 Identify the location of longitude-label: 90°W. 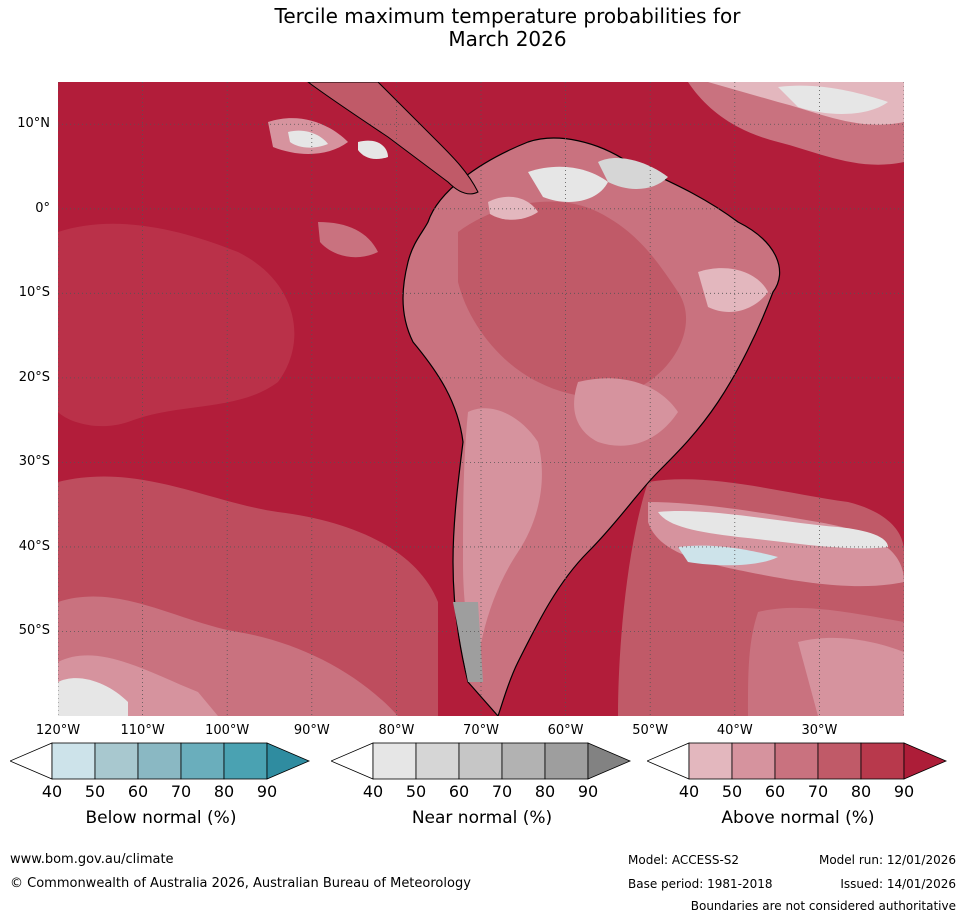
(311, 730).